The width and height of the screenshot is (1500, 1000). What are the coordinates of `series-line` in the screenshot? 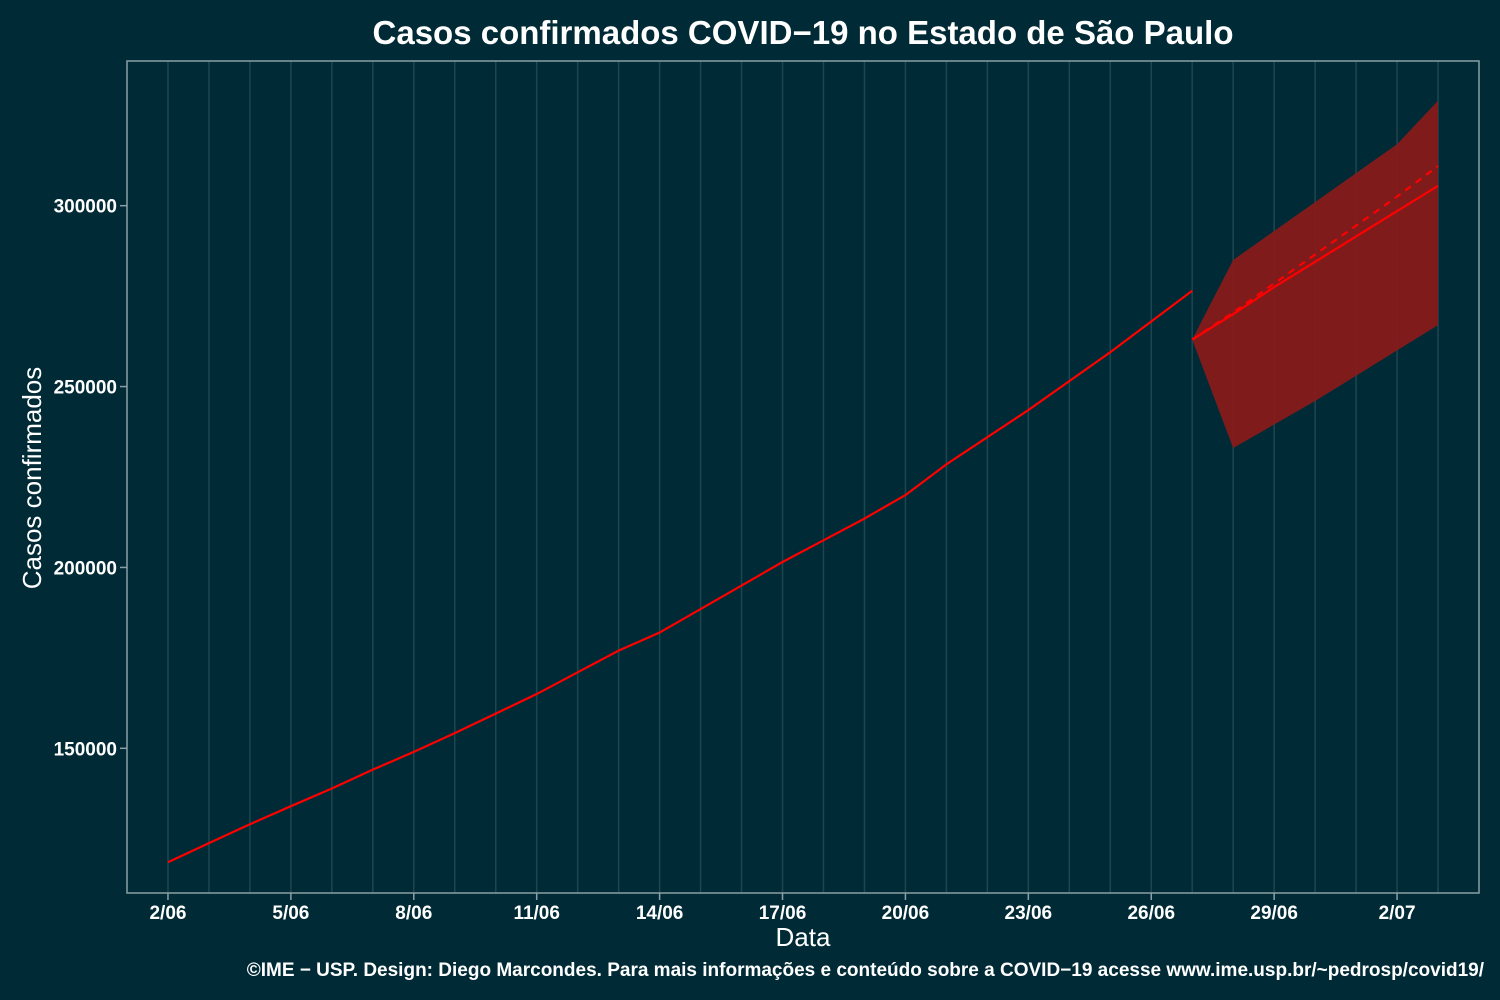 It's located at (1315, 262).